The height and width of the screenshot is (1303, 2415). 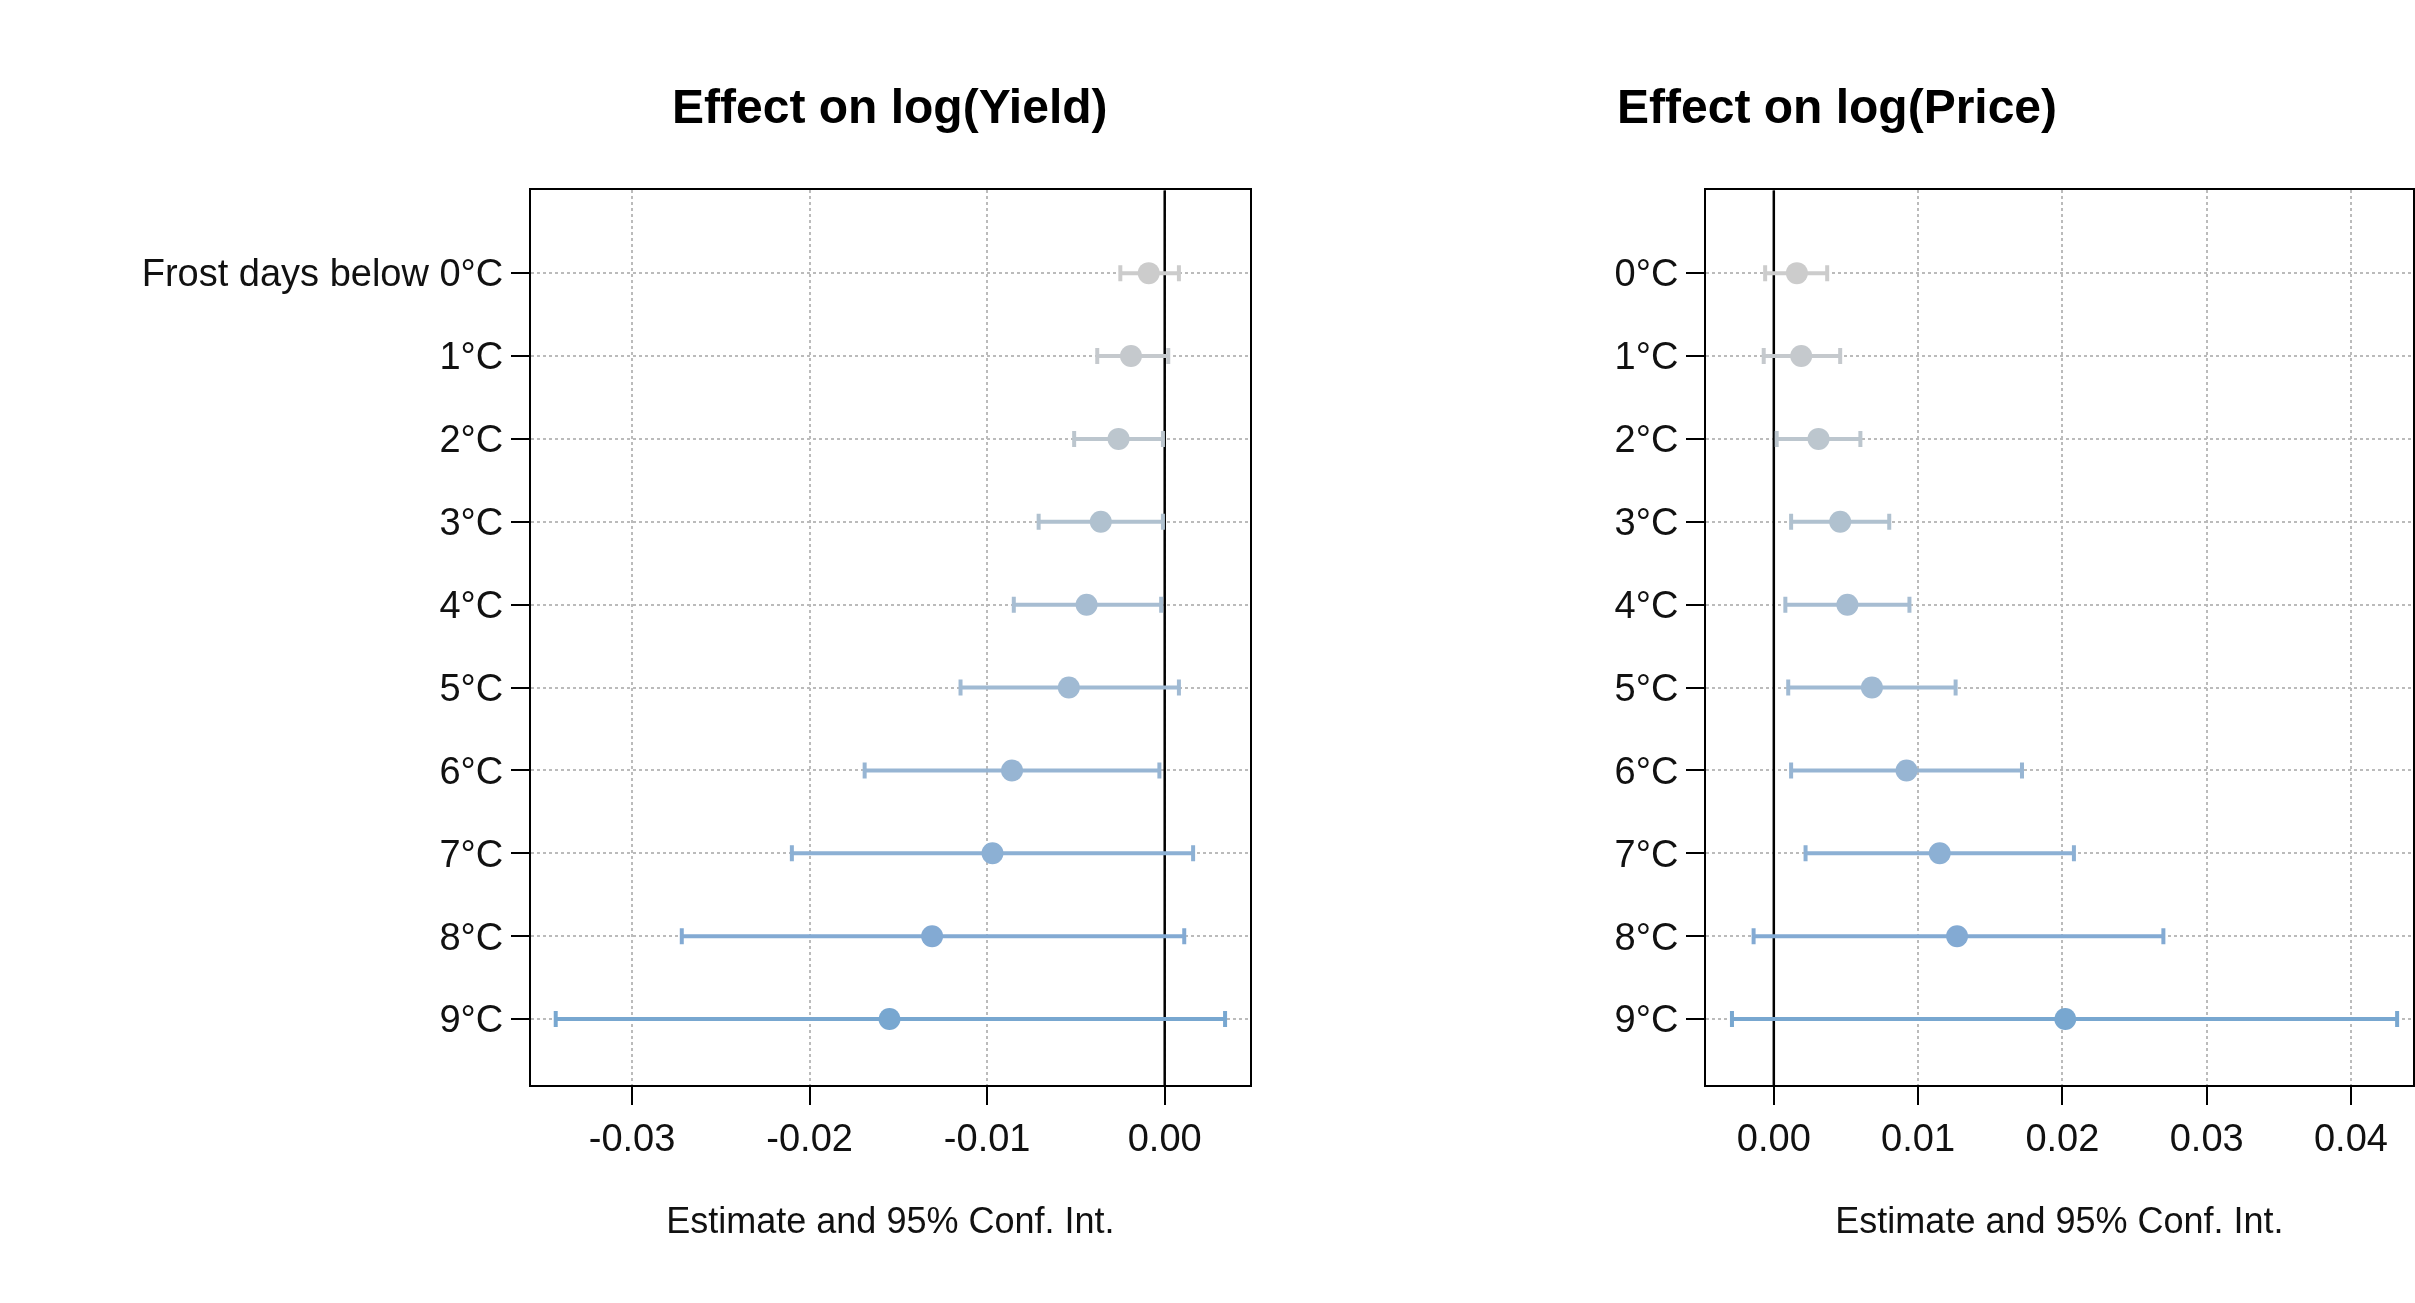 I want to click on x-tick-label: 0.04, so click(x=2350, y=1138).